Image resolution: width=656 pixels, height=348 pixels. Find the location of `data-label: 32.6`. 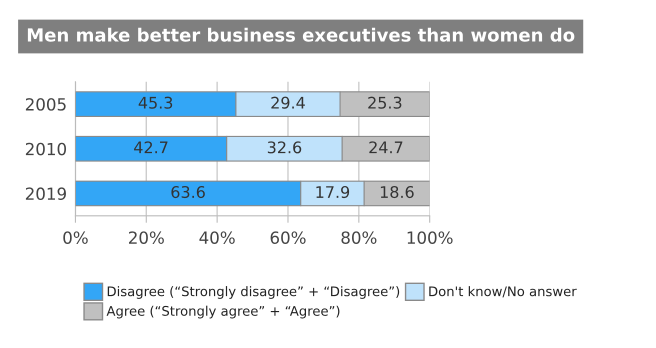

data-label: 32.6 is located at coordinates (285, 147).